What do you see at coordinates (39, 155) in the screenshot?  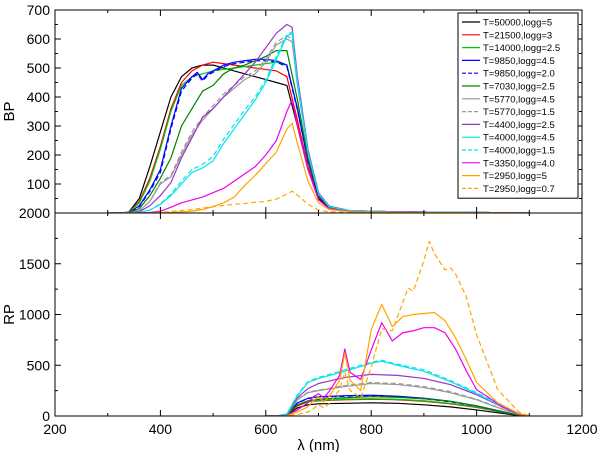 I see `y-tick-label: 200` at bounding box center [39, 155].